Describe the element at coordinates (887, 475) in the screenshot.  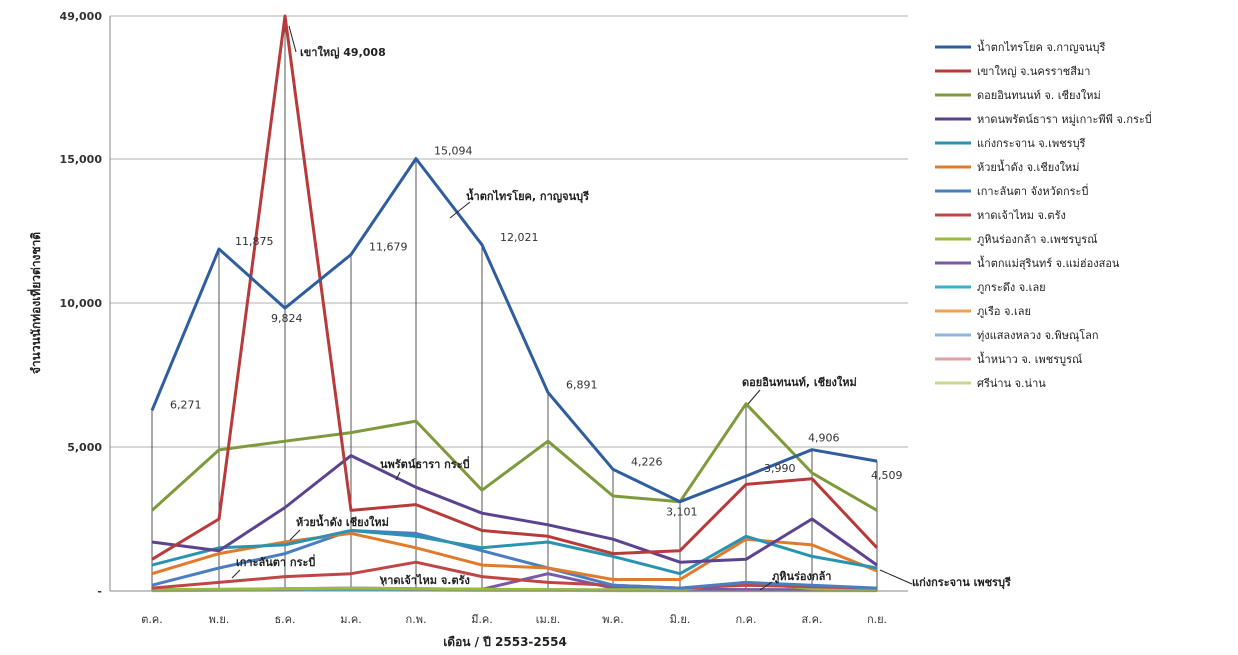
I see `data-label: 4,509` at that location.